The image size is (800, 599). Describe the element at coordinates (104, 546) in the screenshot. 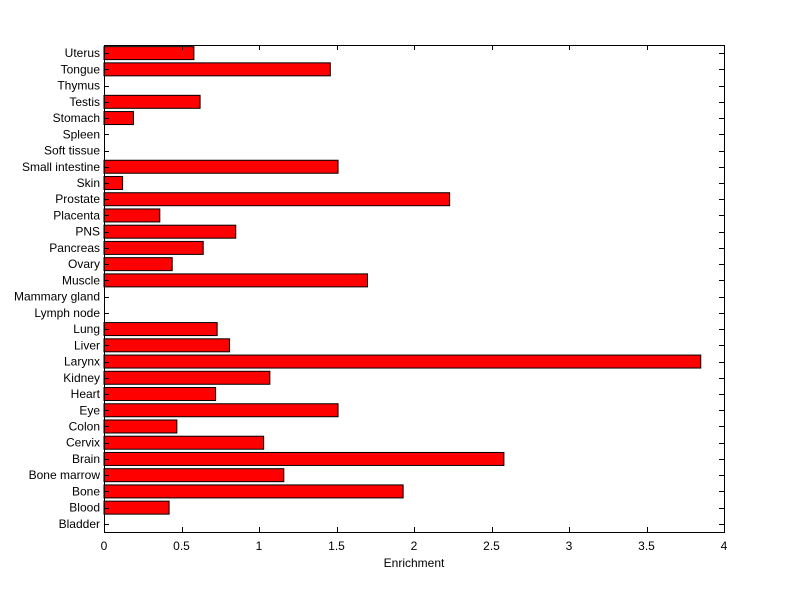

I see `x-tick-label: 0` at that location.